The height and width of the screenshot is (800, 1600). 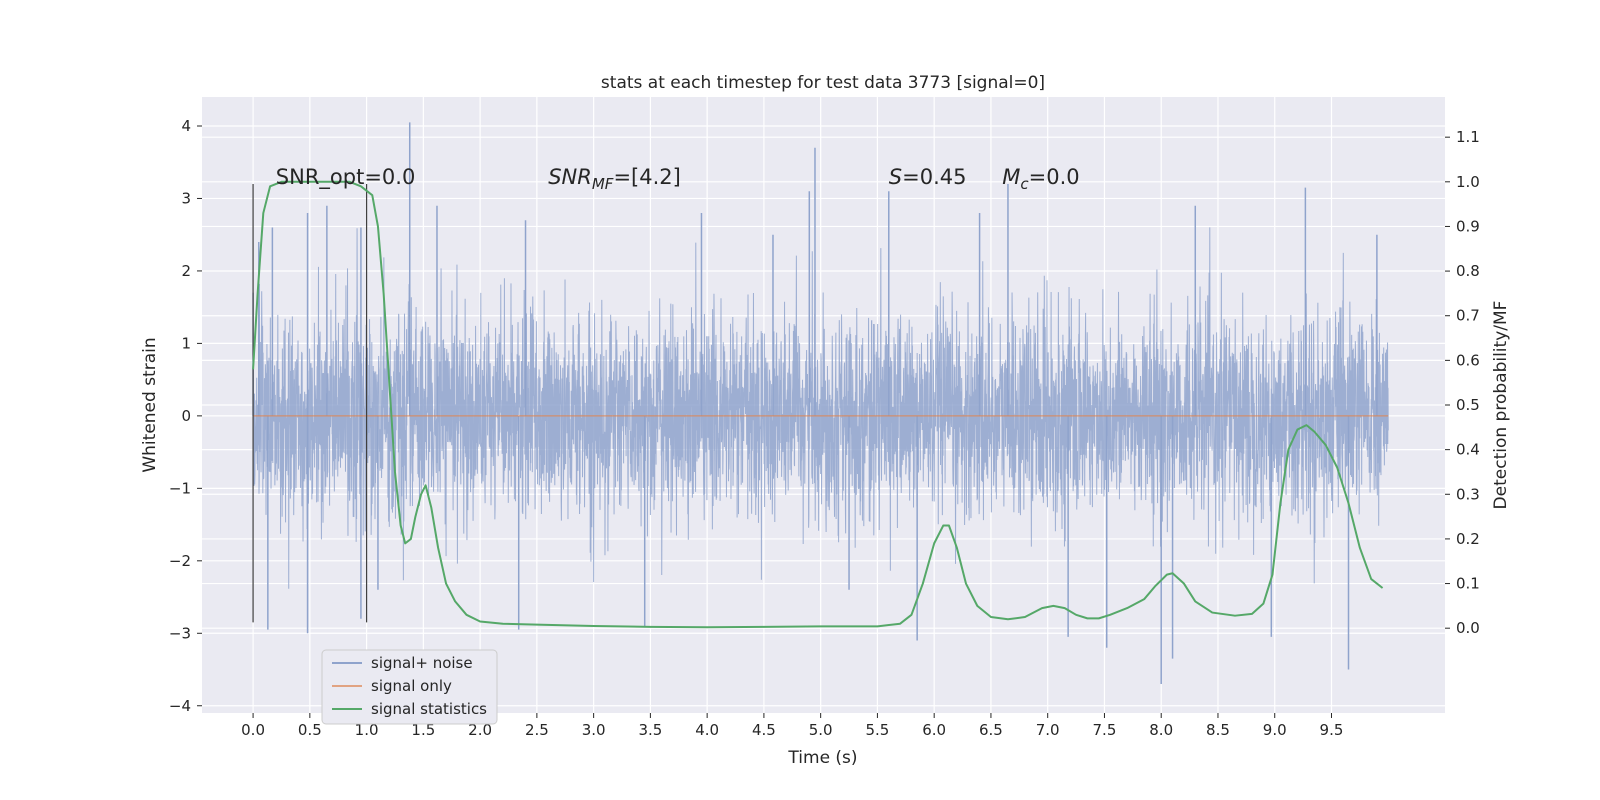 I want to click on x-tick-label: 5.0, so click(x=821, y=730).